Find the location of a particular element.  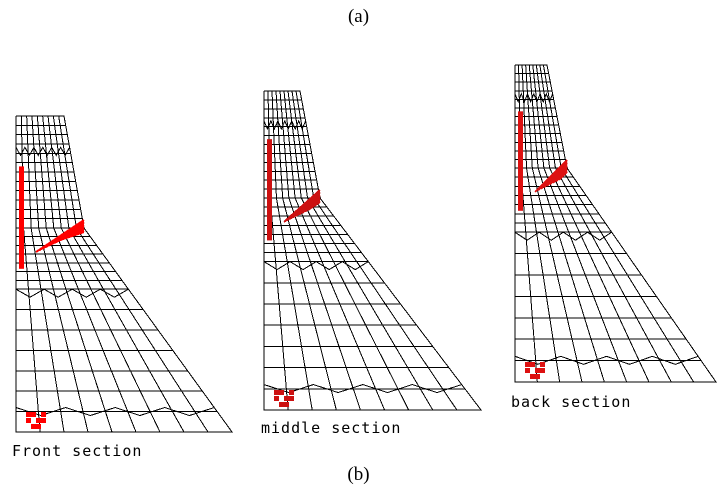

middle-section-caption: middle section is located at coordinates (331, 428).